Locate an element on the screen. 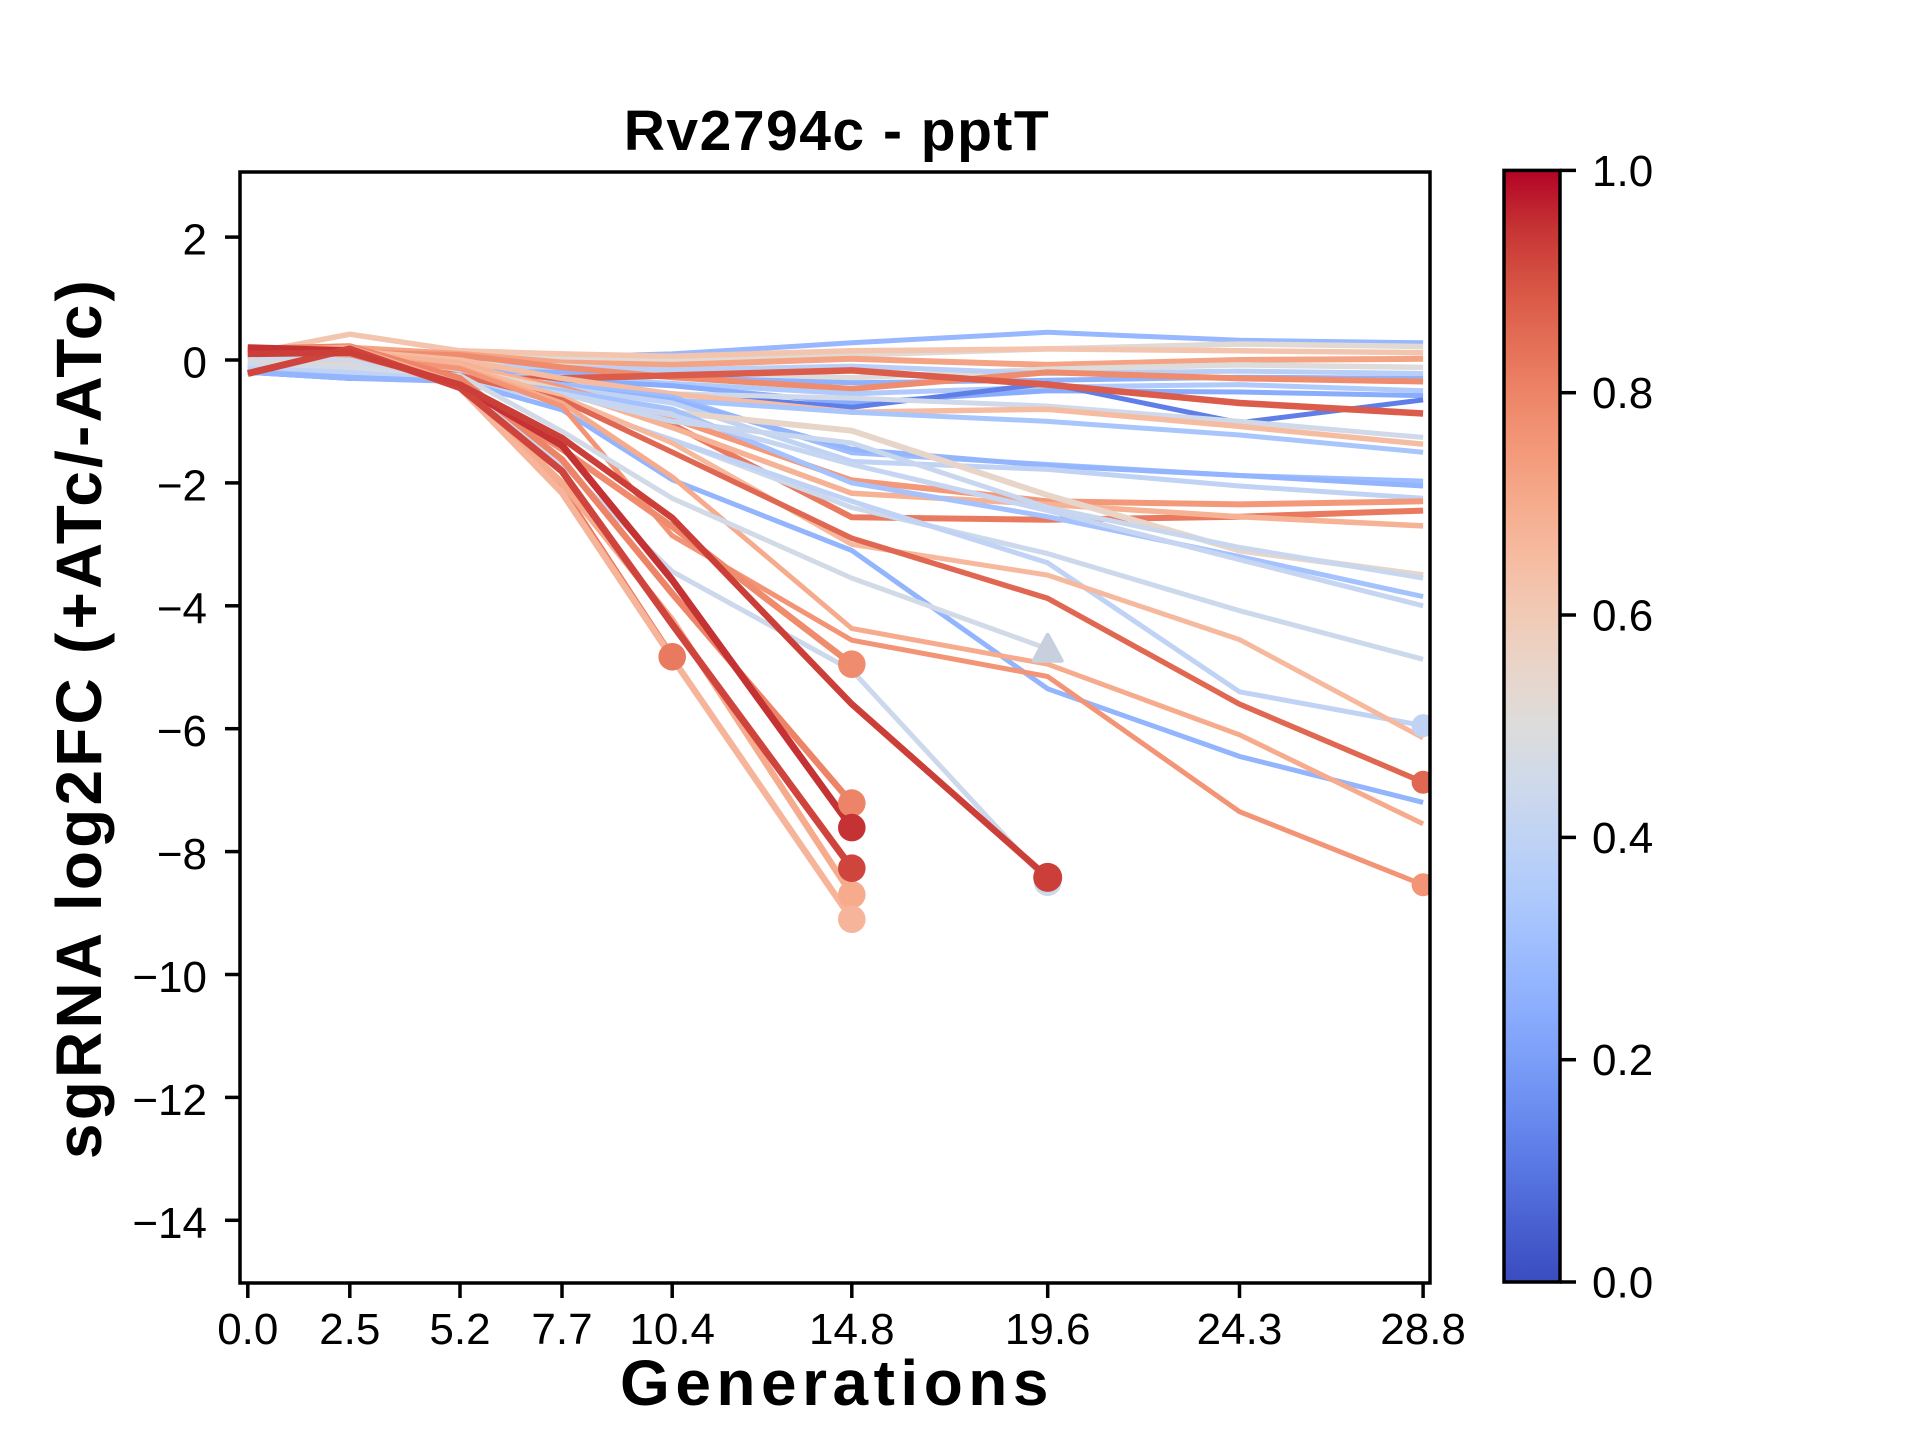 Image resolution: width=1920 pixels, height=1440 pixels. svg-text: 10.4 is located at coordinates (672, 1329).